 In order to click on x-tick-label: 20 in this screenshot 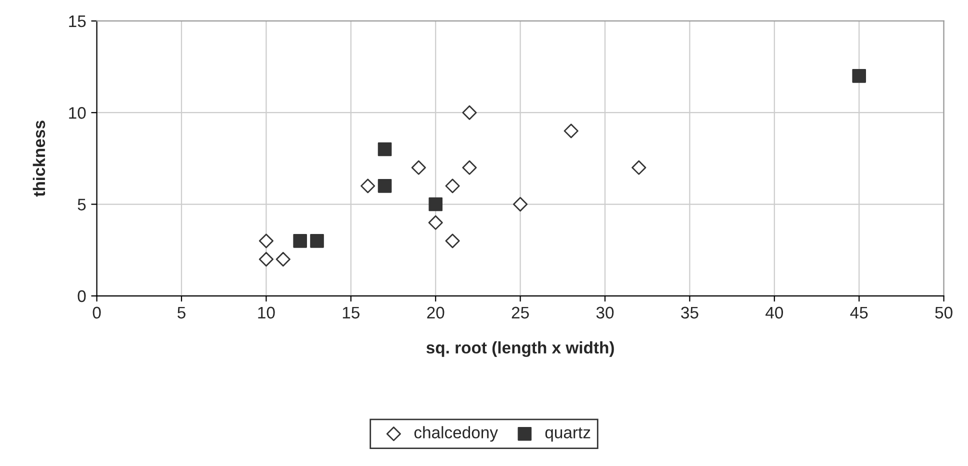, I will do `click(435, 312)`.